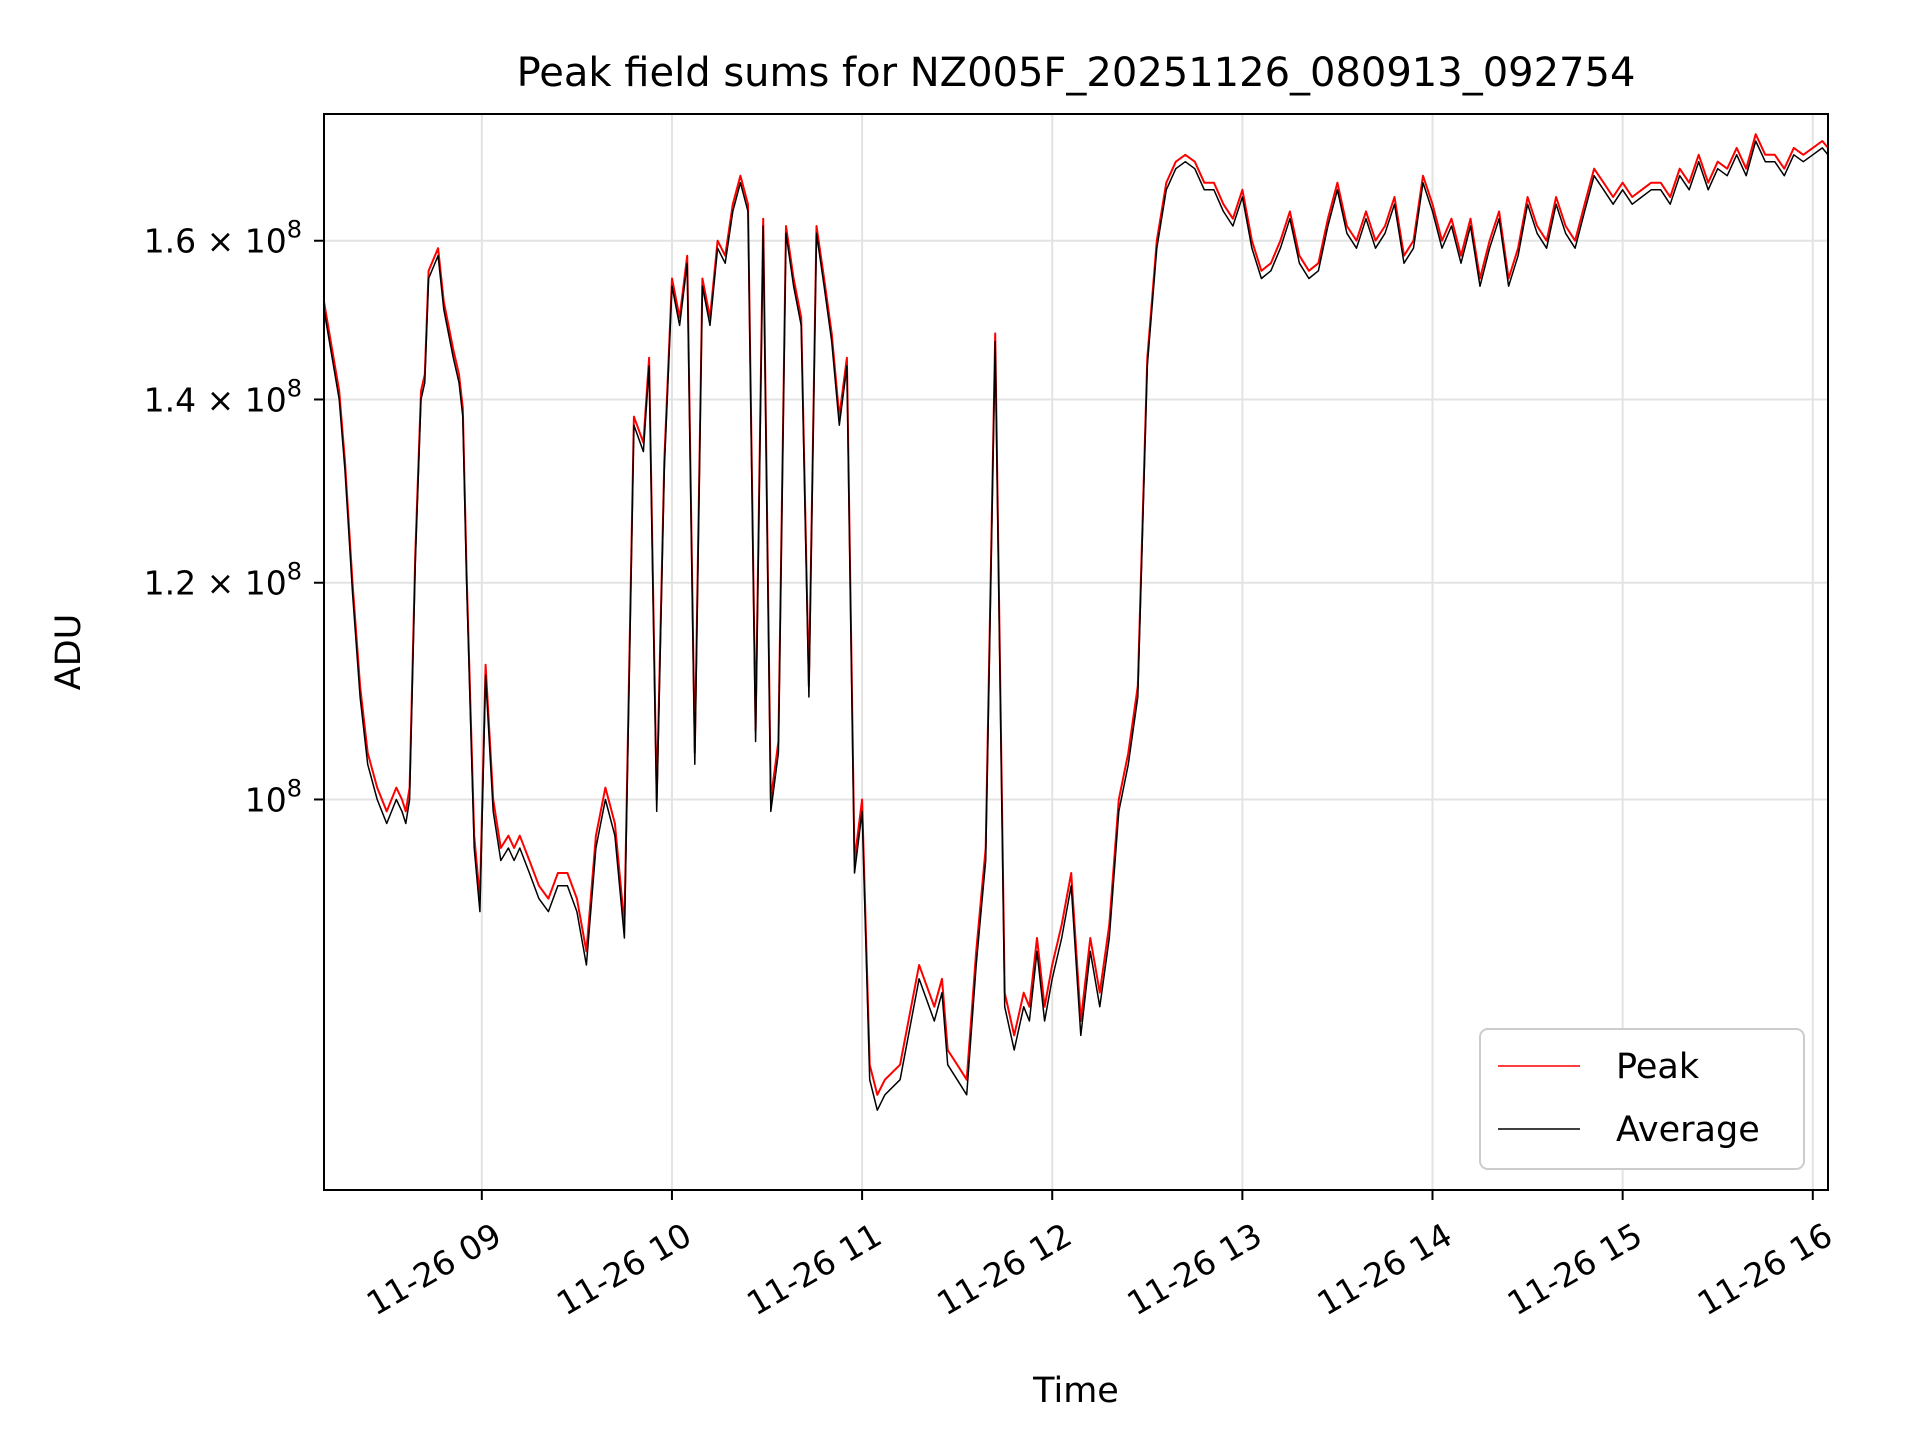 The width and height of the screenshot is (1920, 1445). I want to click on legend: Peak Average, so click(1642, 1099).